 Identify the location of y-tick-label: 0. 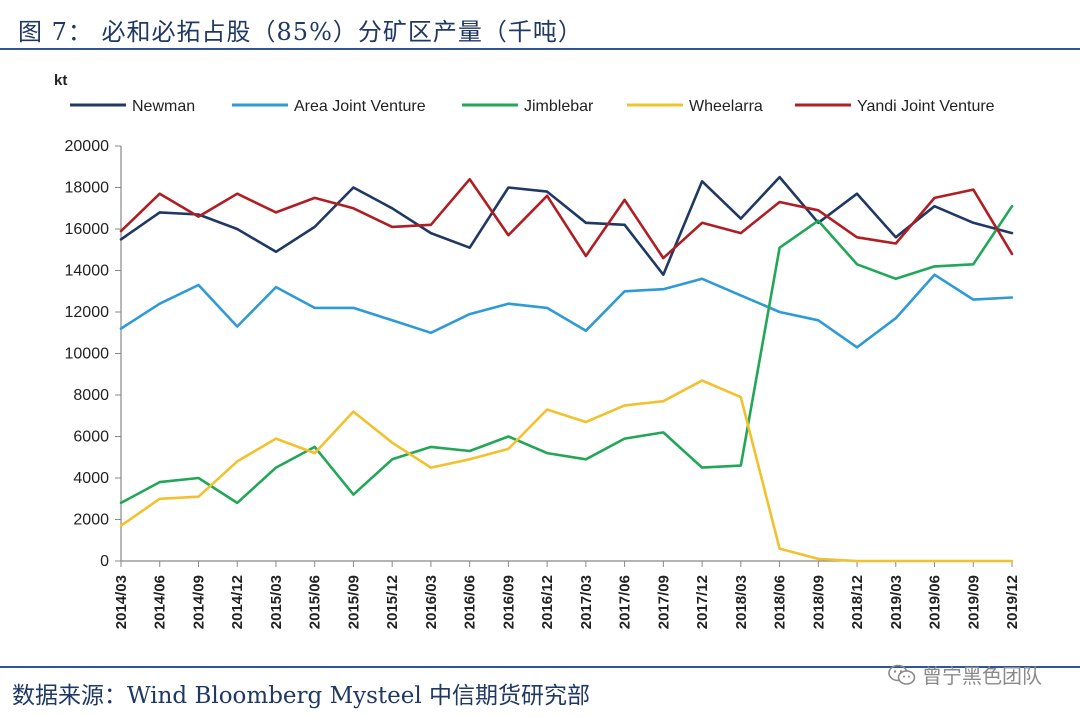
(104, 561).